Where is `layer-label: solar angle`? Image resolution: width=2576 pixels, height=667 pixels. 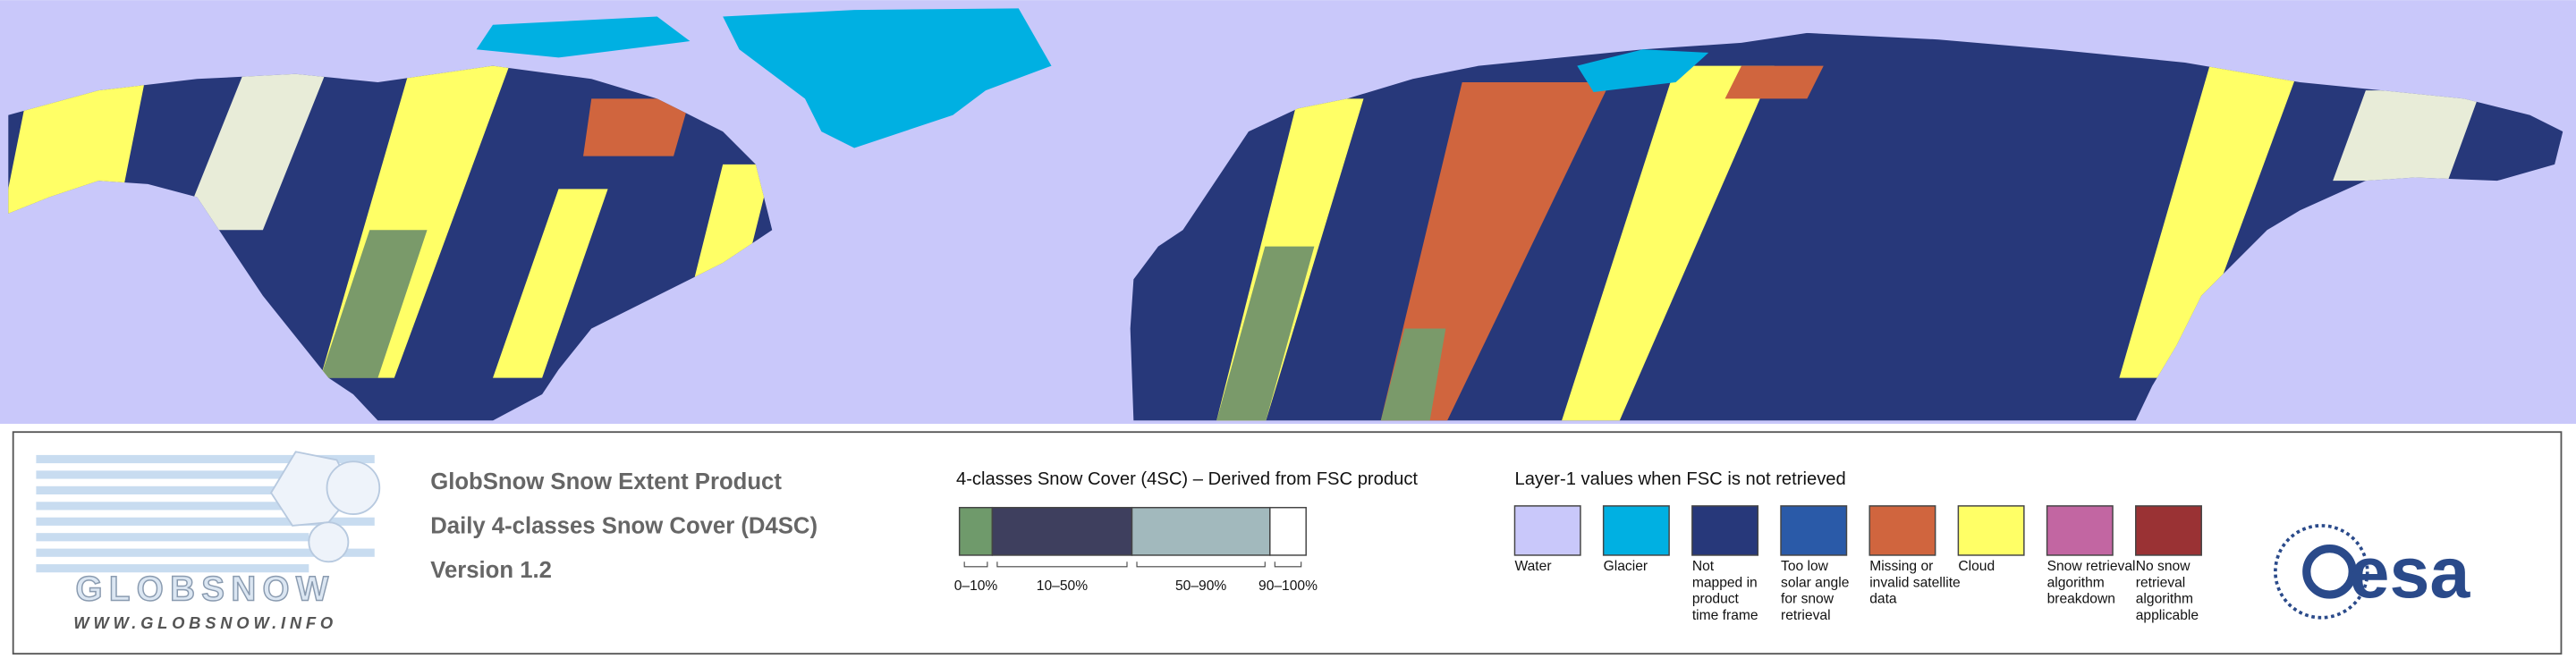
layer-label: solar angle is located at coordinates (1815, 583).